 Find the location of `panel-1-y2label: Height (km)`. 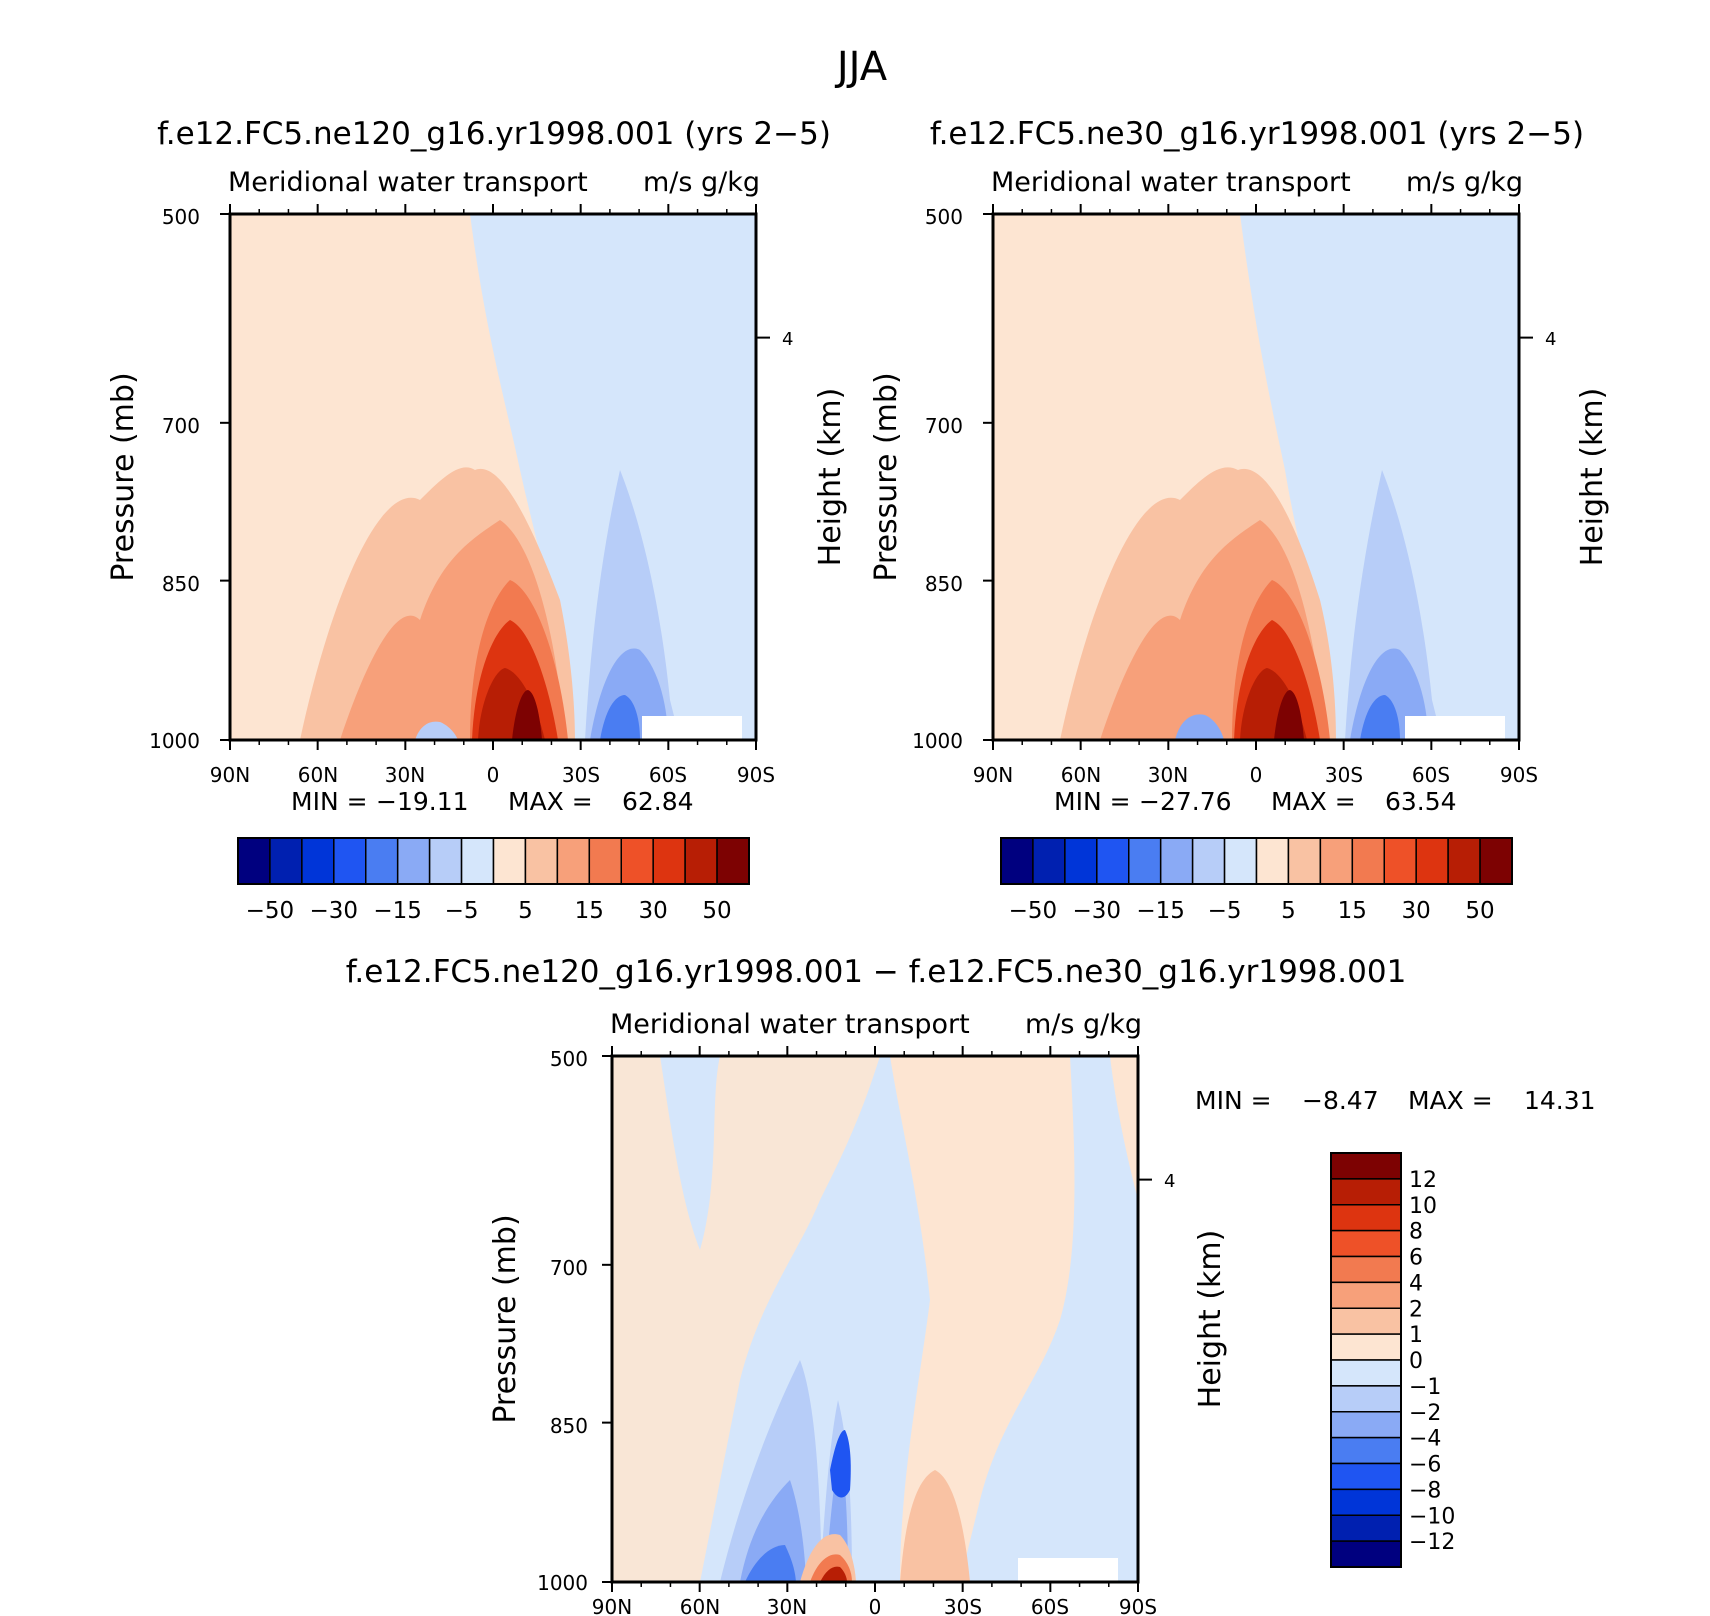

panel-1-y2label: Height (km) is located at coordinates (830, 477).